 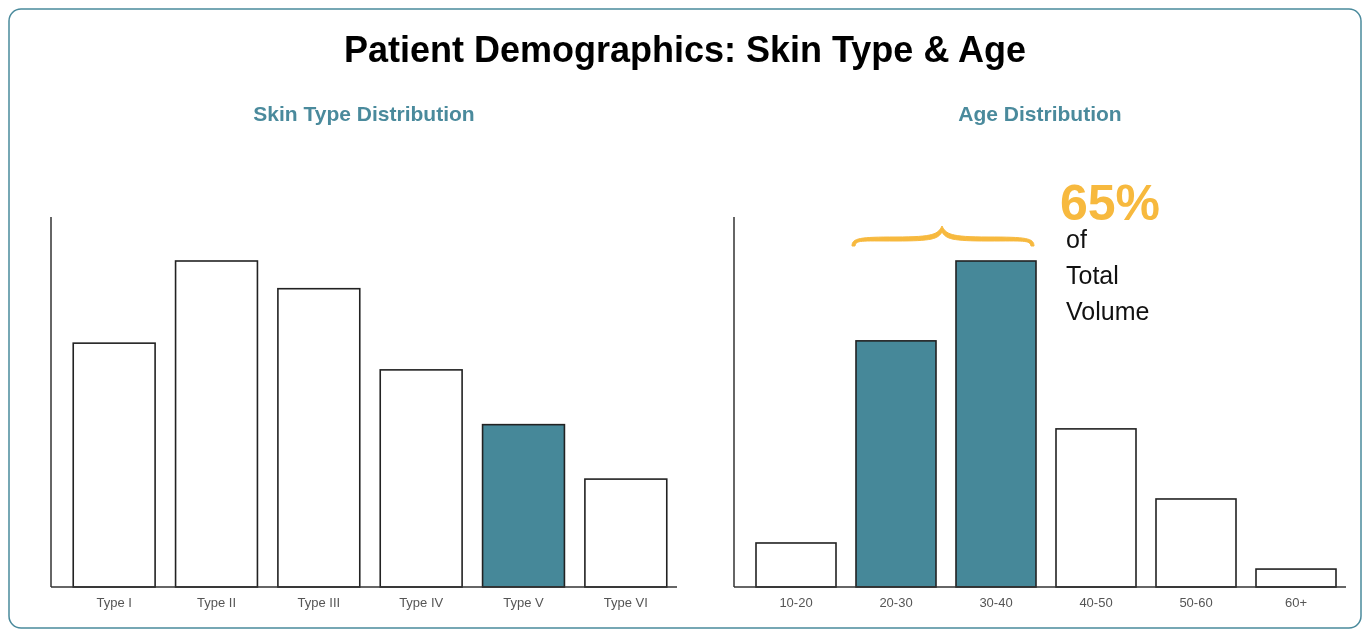 What do you see at coordinates (796, 602) in the screenshot?
I see `x-tick-label: 10-20` at bounding box center [796, 602].